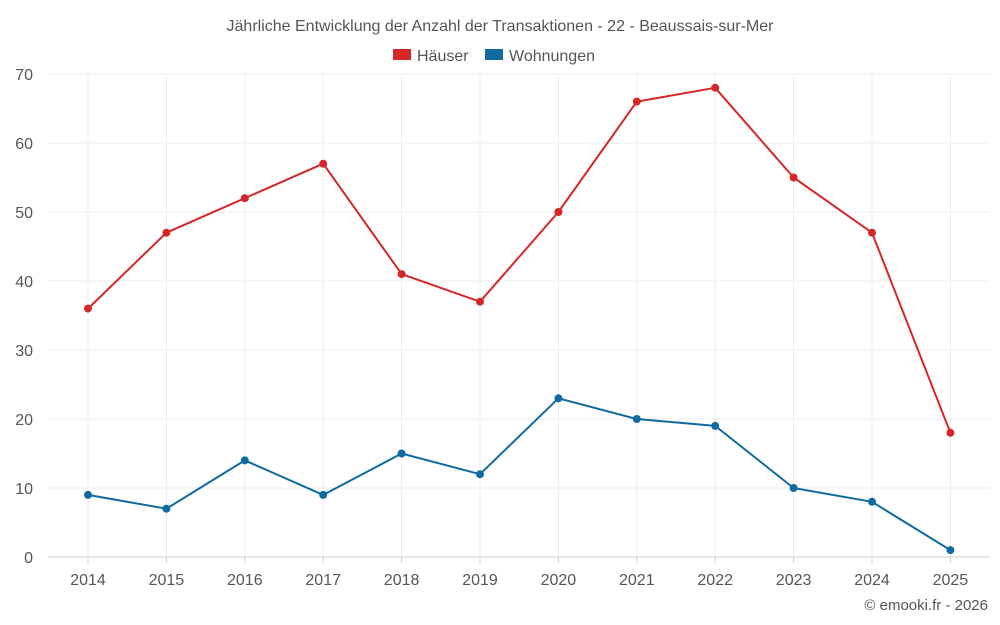 The height and width of the screenshot is (625, 1000). What do you see at coordinates (24, 282) in the screenshot?
I see `y-tick-label: 40` at bounding box center [24, 282].